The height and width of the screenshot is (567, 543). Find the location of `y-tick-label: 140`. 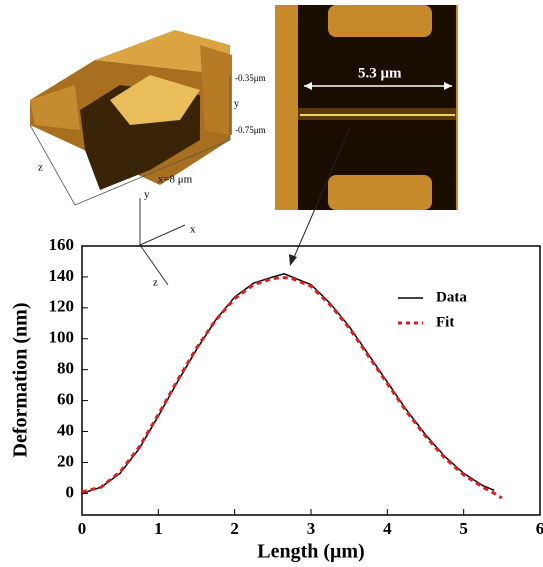

y-tick-label: 140 is located at coordinates (62, 275).